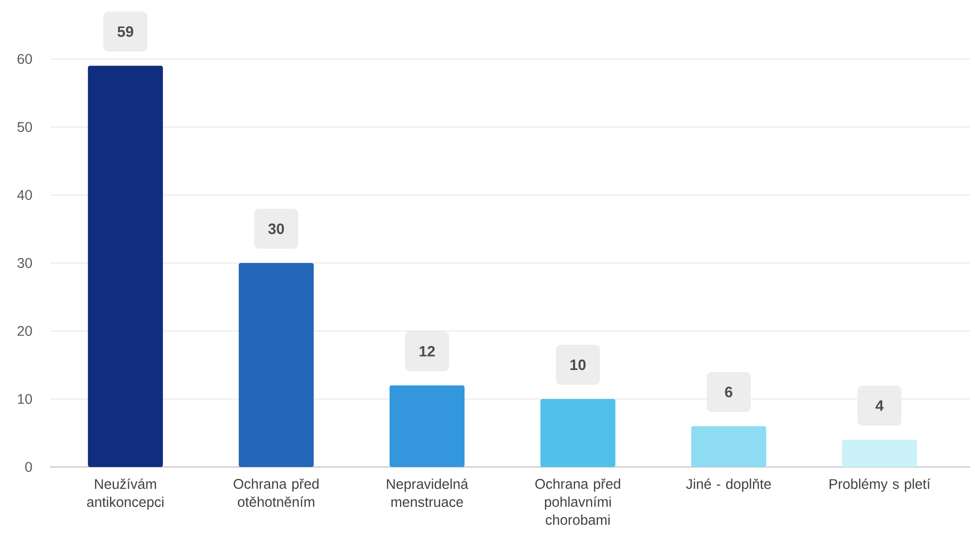 Image resolution: width=975 pixels, height=554 pixels. I want to click on y-tick-label: 40, so click(24, 195).